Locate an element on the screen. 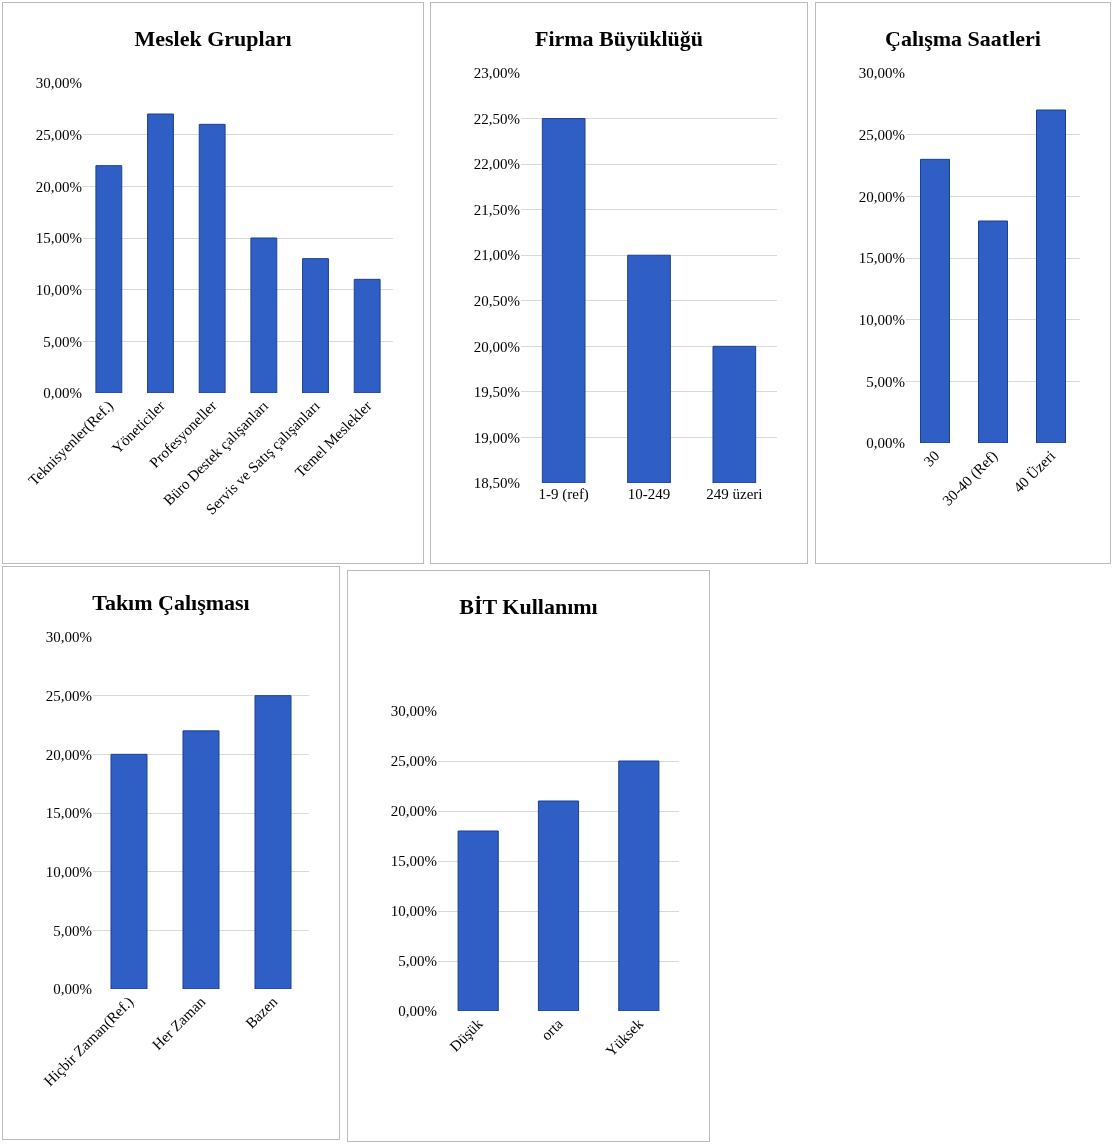 This screenshot has width=1113, height=1146. y-tick-label: 23,00% is located at coordinates (496, 73).